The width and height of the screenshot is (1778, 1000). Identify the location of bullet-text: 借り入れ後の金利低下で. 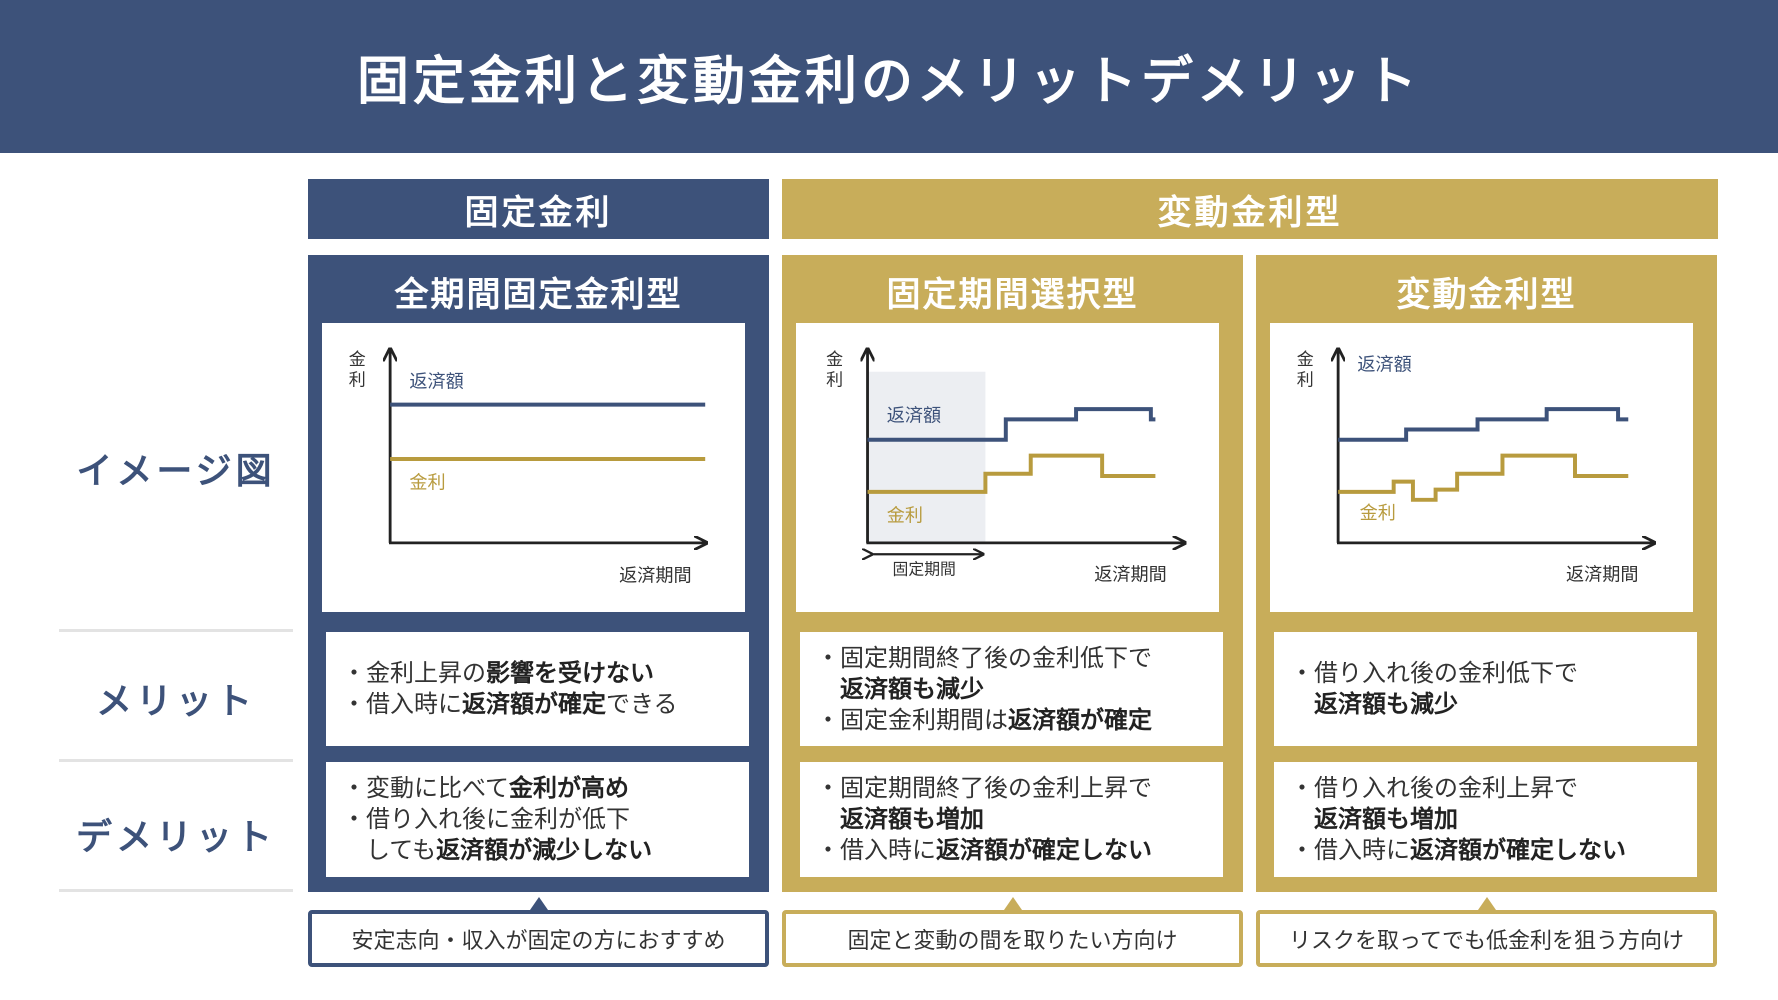
(1446, 673).